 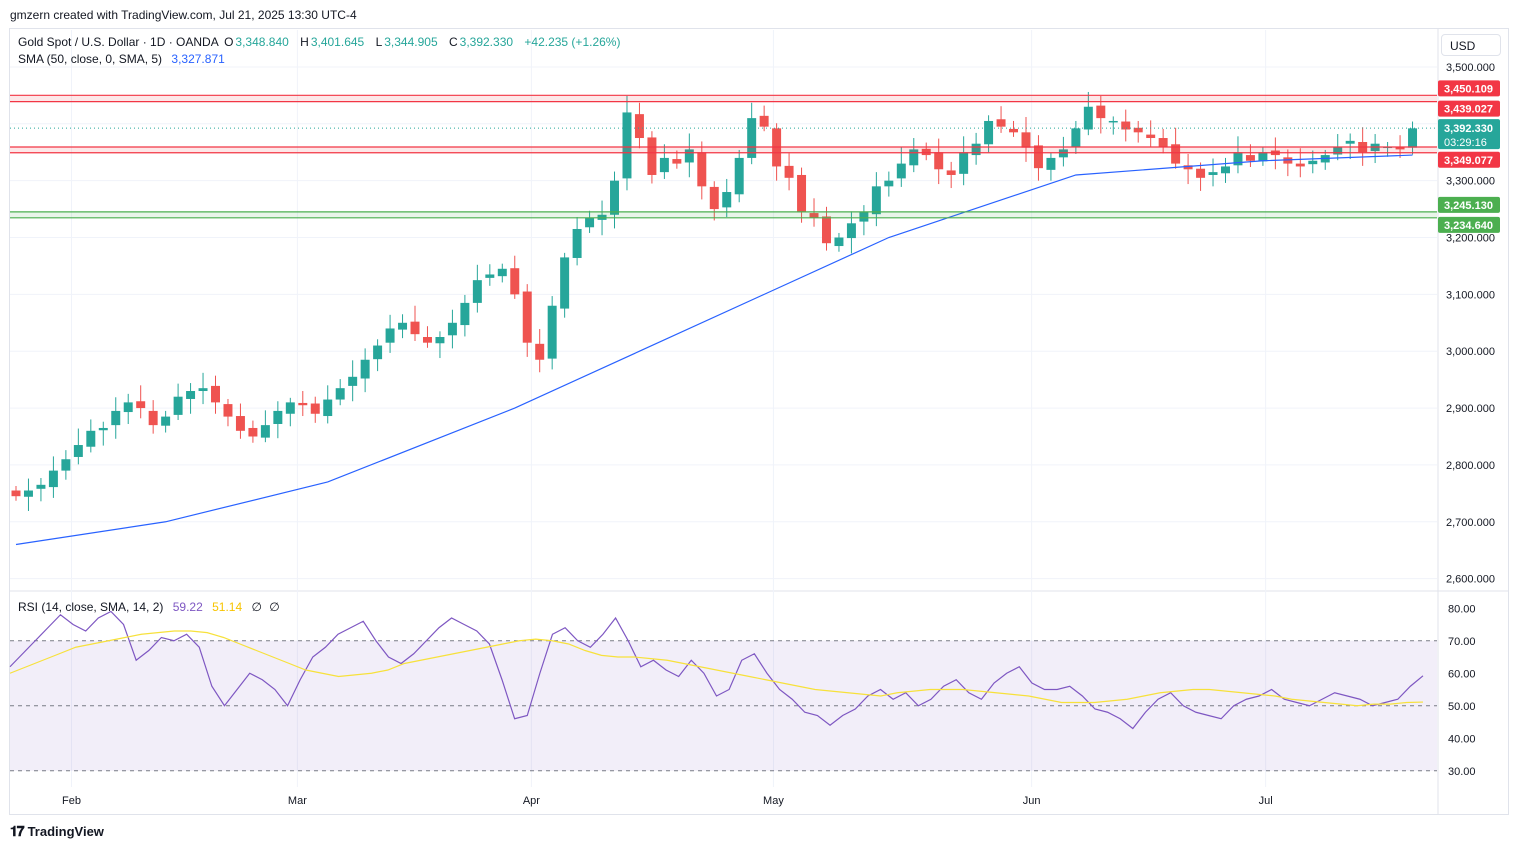 I want to click on tradingview-footer: 𝟏𝟕 TradingView, so click(x=57, y=831).